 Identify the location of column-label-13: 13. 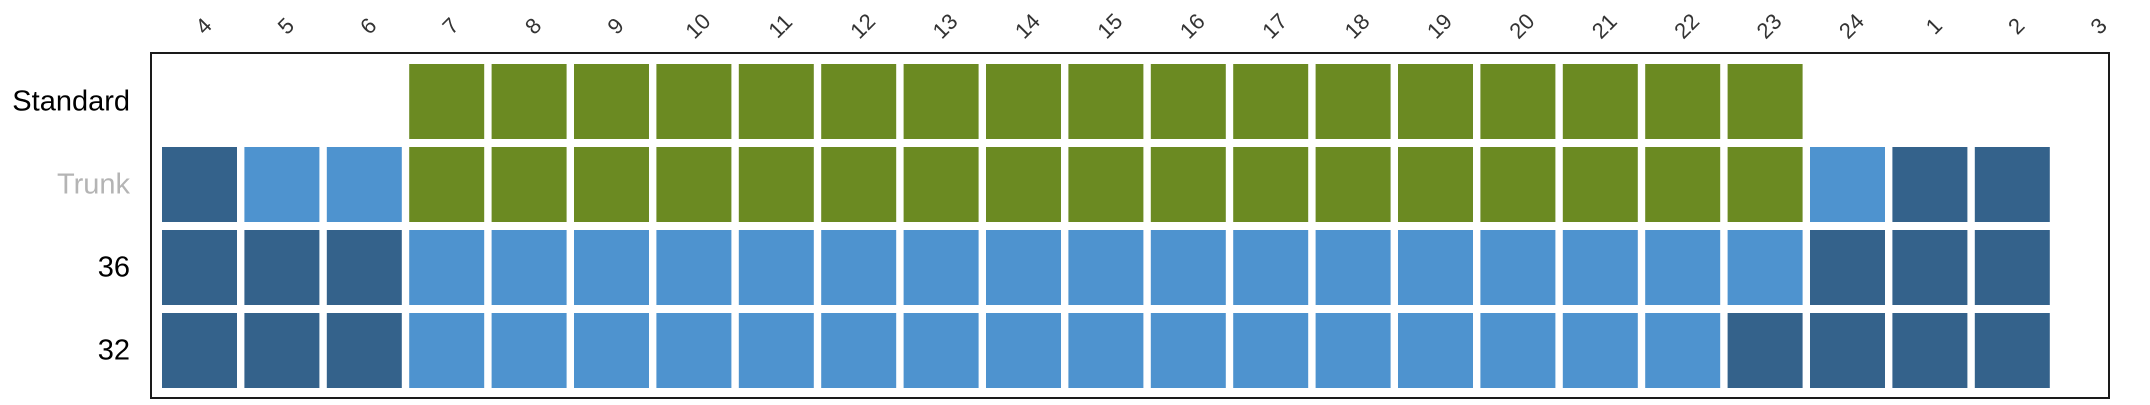
(945, 26).